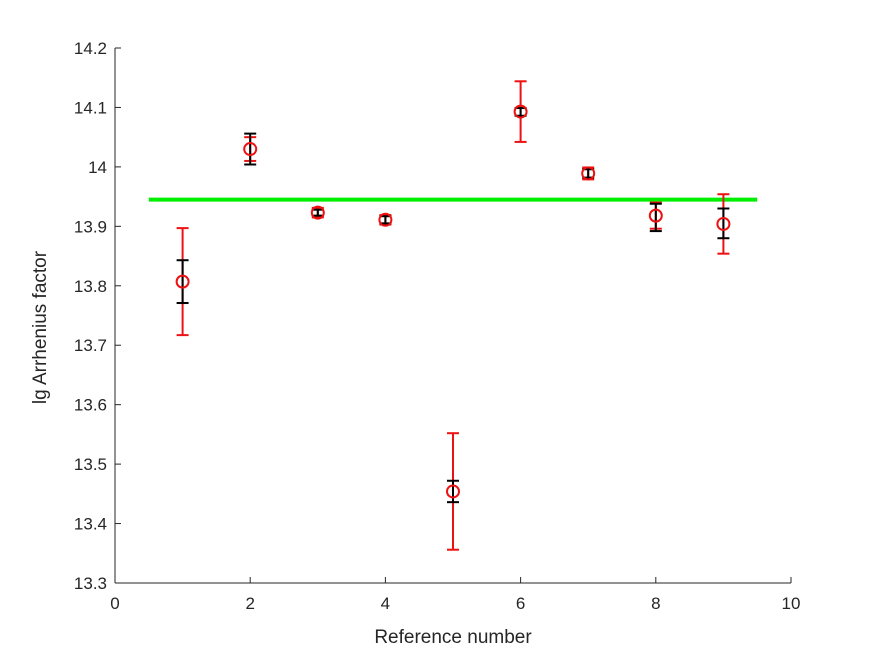 The image size is (875, 656). I want to click on y-tick-label: 13.7, so click(90, 345).